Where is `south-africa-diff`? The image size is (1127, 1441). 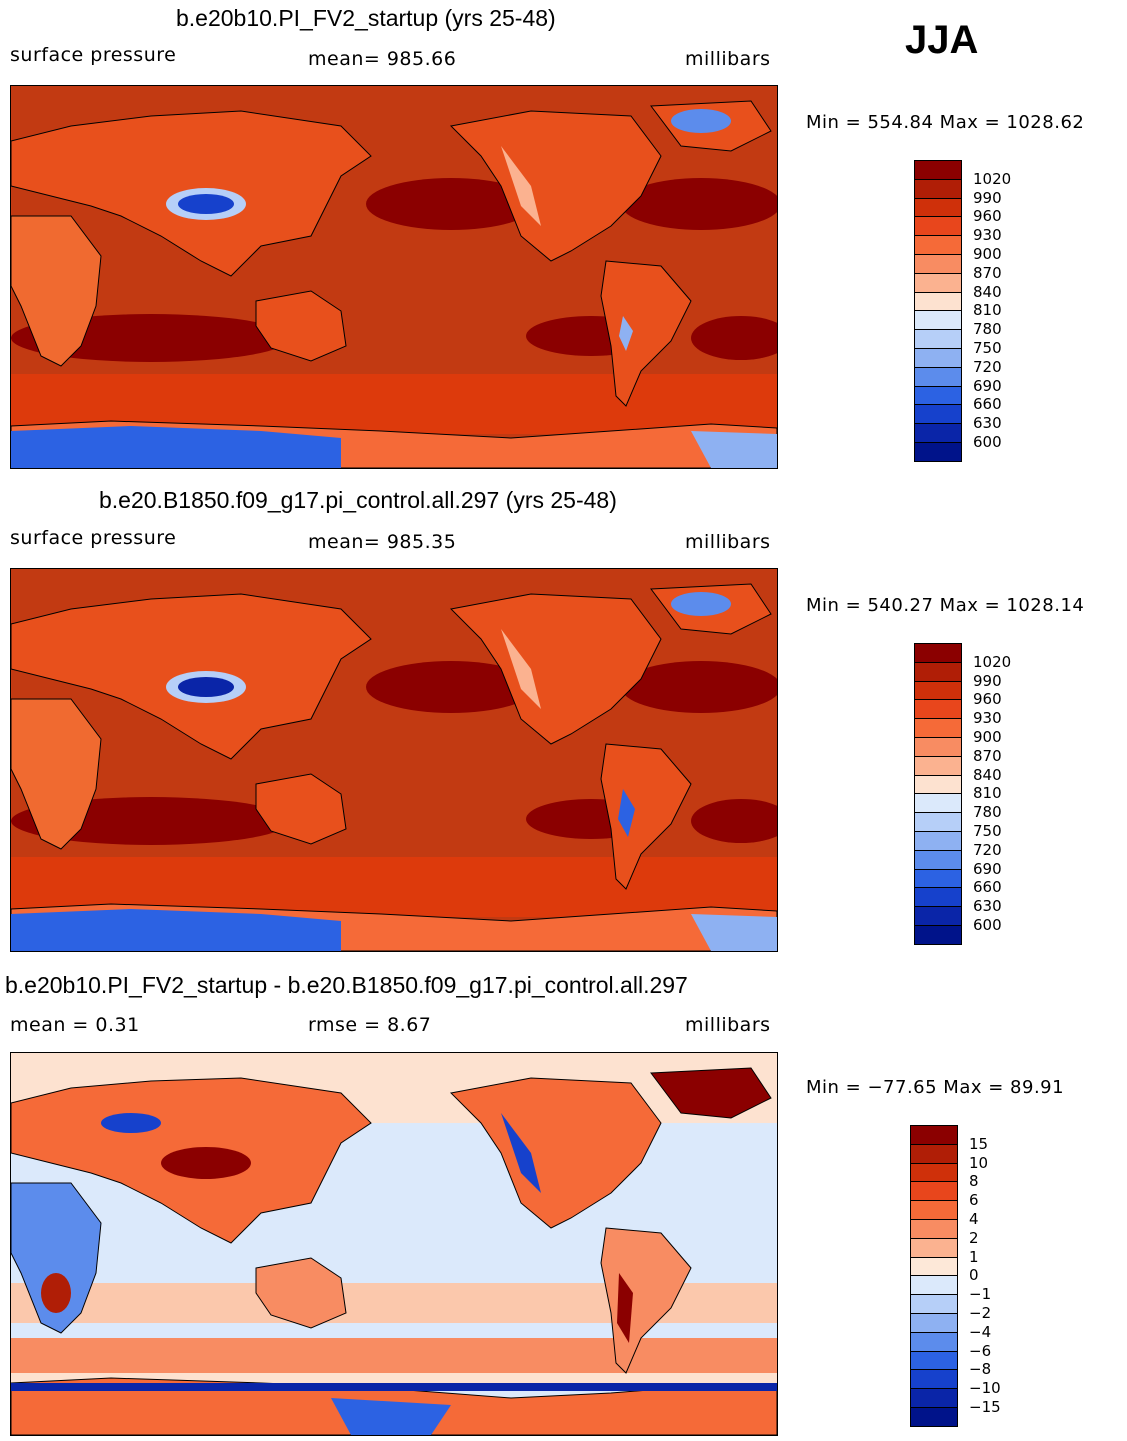 south-africa-diff is located at coordinates (56, 1293).